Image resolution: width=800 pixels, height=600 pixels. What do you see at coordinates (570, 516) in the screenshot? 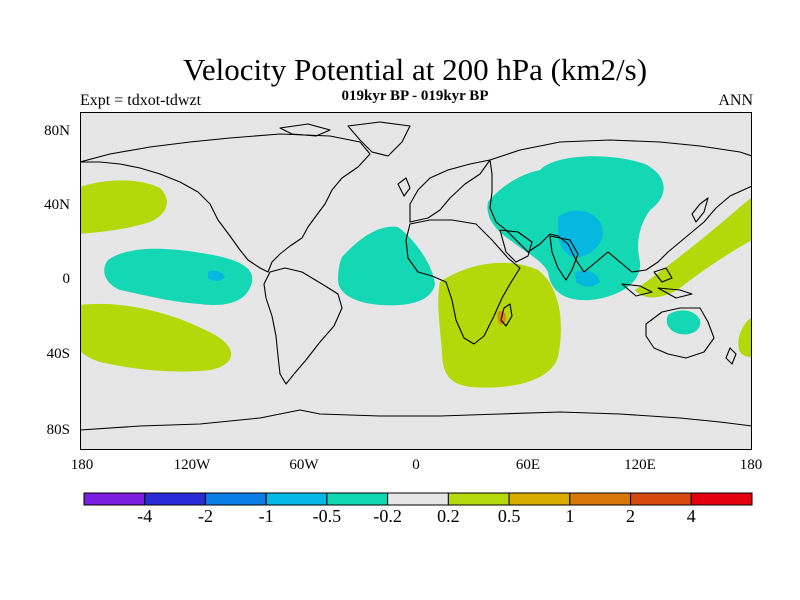
I see `colorbar-label: 1` at bounding box center [570, 516].